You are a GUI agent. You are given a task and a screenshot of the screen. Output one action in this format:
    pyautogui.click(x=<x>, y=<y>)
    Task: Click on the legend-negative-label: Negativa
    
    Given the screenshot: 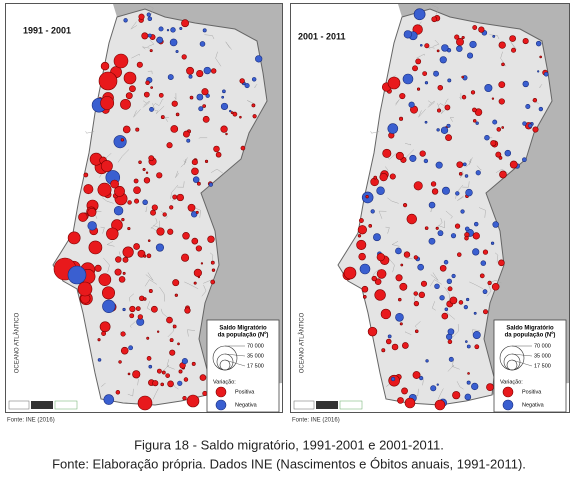 What is the action you would take?
    pyautogui.click(x=533, y=405)
    